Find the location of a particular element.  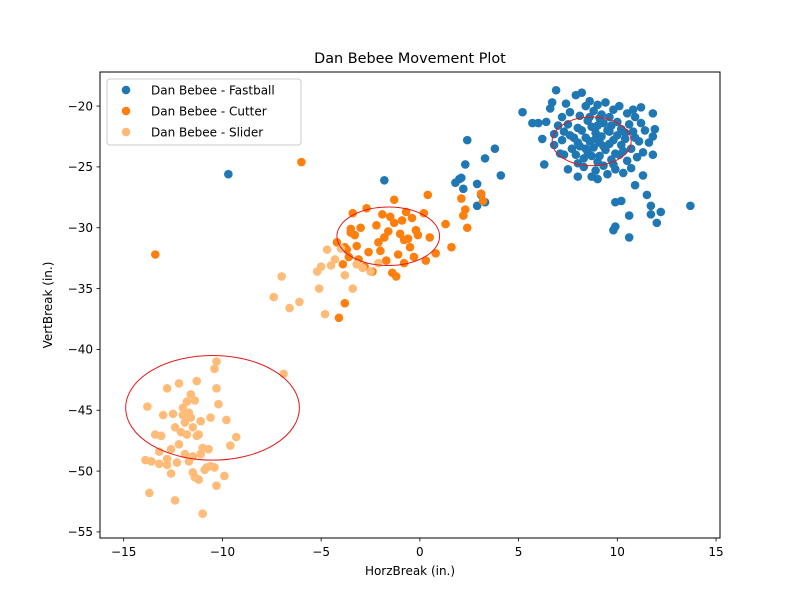

legend-box is located at coordinates (204, 112).